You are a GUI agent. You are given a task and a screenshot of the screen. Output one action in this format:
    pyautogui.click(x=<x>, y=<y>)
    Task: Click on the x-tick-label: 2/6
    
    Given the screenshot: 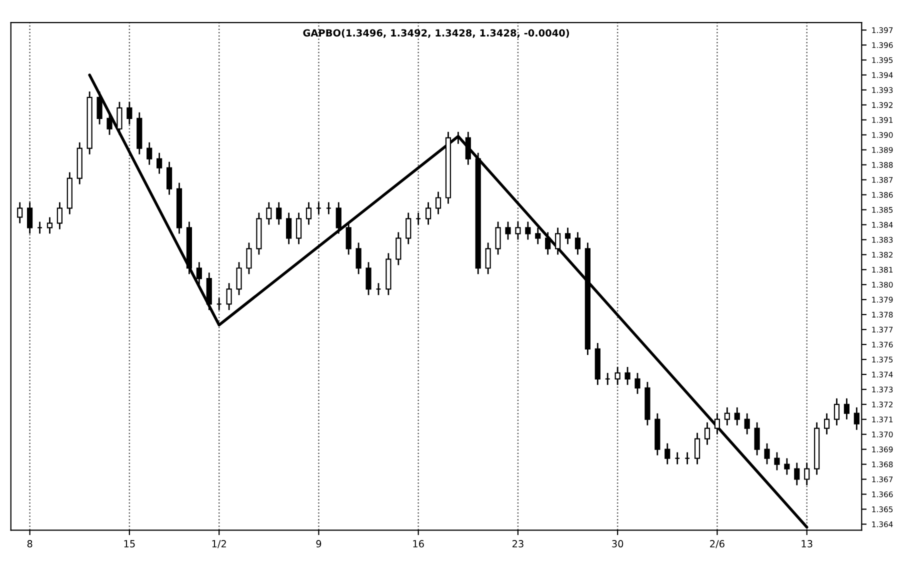 What is the action you would take?
    pyautogui.click(x=717, y=544)
    